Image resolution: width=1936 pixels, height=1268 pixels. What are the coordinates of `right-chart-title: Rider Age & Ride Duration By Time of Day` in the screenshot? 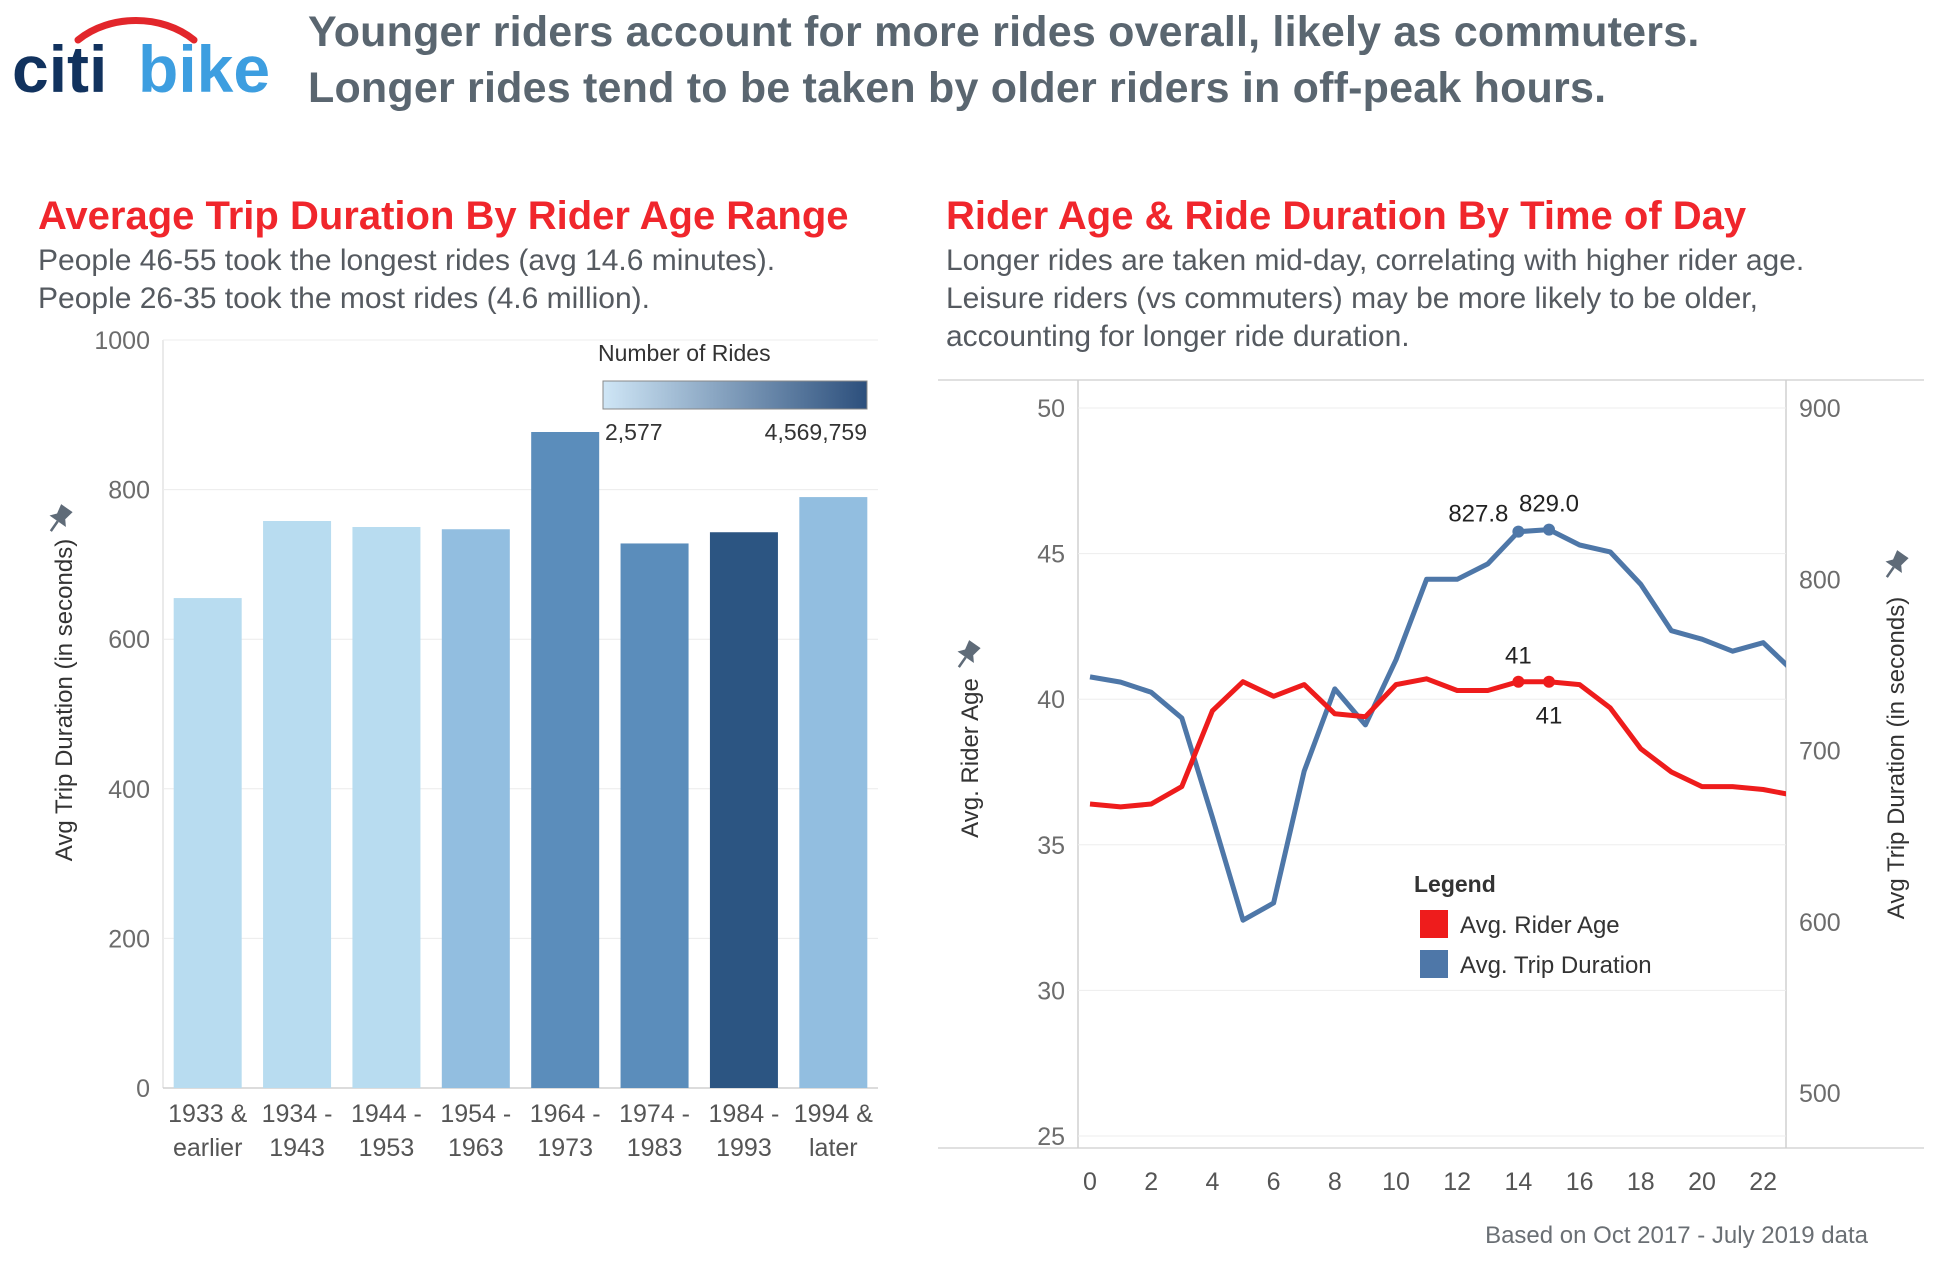 It's located at (1346, 216).